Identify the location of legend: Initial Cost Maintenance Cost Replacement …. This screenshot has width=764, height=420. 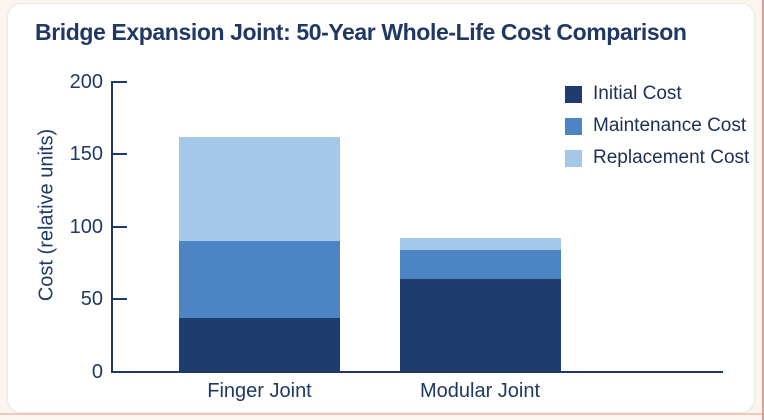
(657, 126).